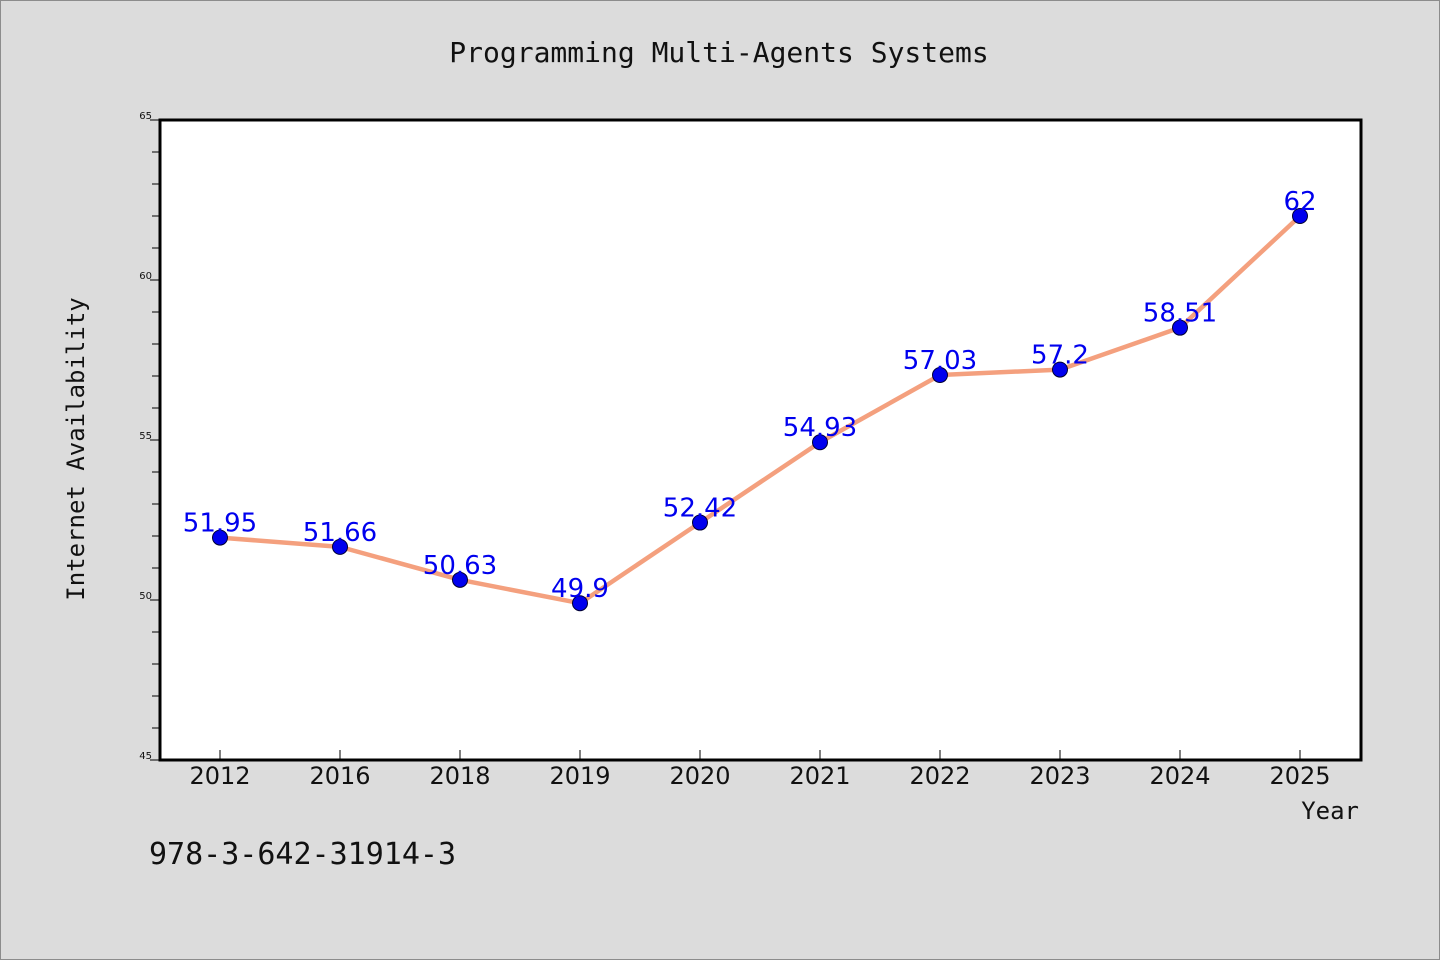 Image resolution: width=1440 pixels, height=960 pixels. I want to click on data-label: 51.66, so click(340, 533).